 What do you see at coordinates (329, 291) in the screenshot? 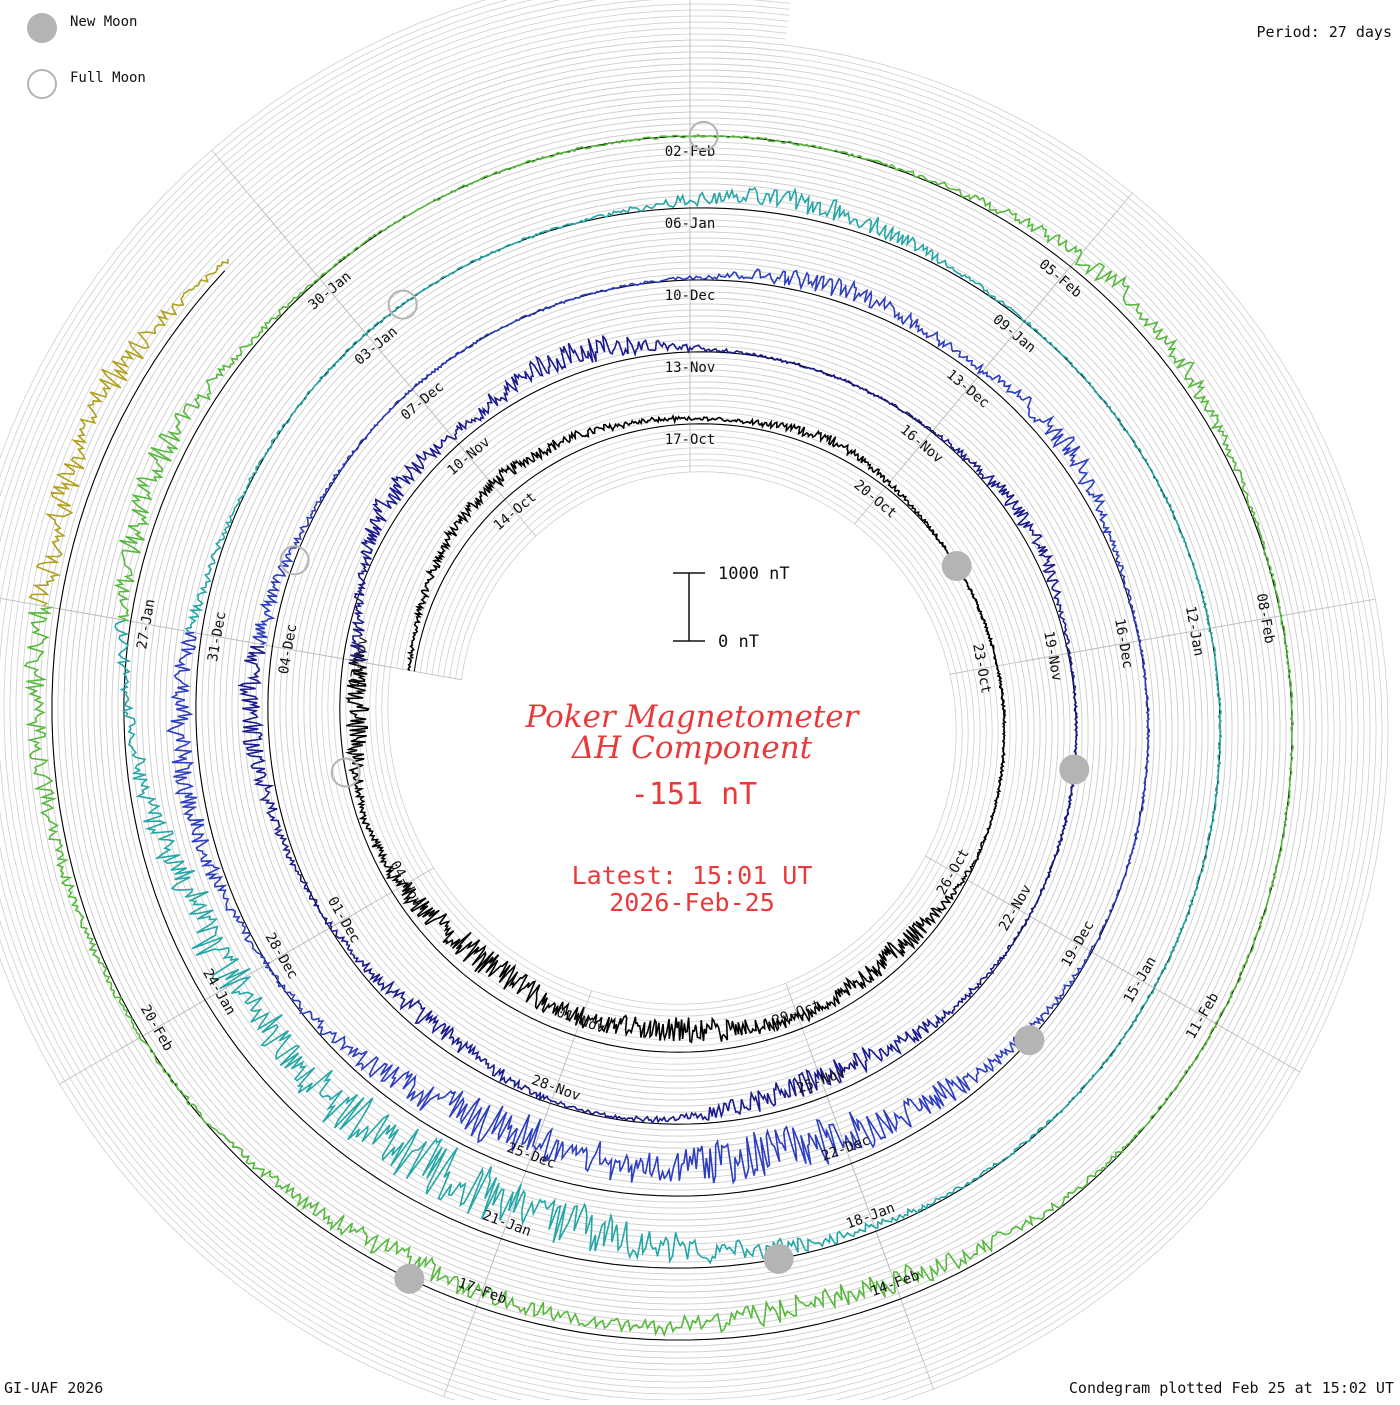
I see `date-label: 30-Jan` at bounding box center [329, 291].